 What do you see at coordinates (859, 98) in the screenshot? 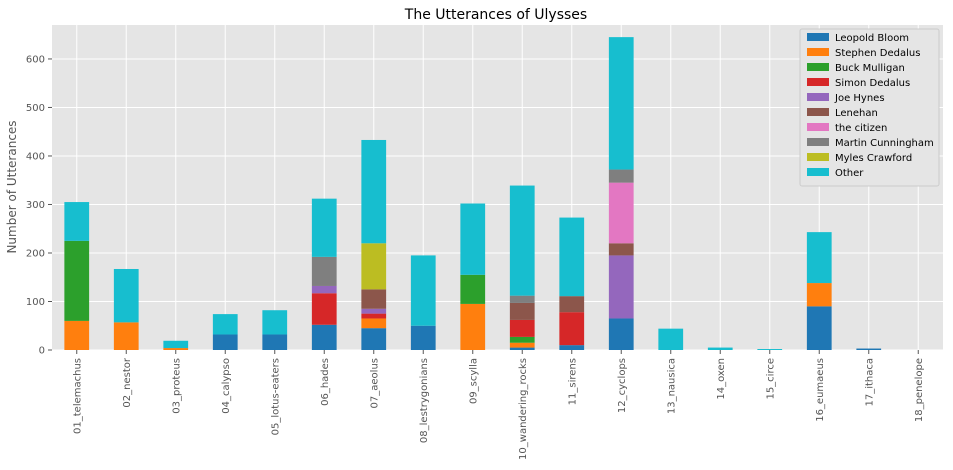
I see `legend-label: Joe Hynes` at bounding box center [859, 98].